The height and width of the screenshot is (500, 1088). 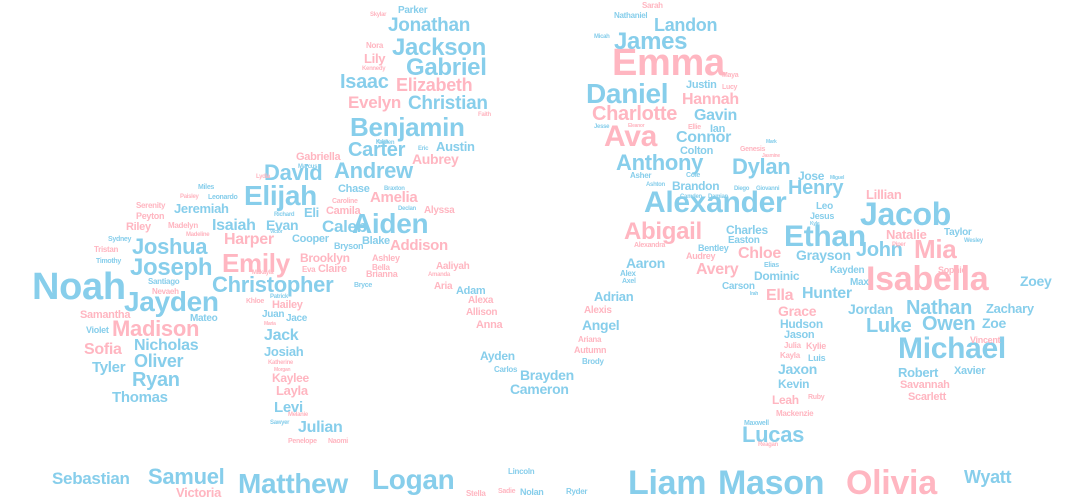 What do you see at coordinates (801, 324) in the screenshot?
I see `name-hudson: Hudson` at bounding box center [801, 324].